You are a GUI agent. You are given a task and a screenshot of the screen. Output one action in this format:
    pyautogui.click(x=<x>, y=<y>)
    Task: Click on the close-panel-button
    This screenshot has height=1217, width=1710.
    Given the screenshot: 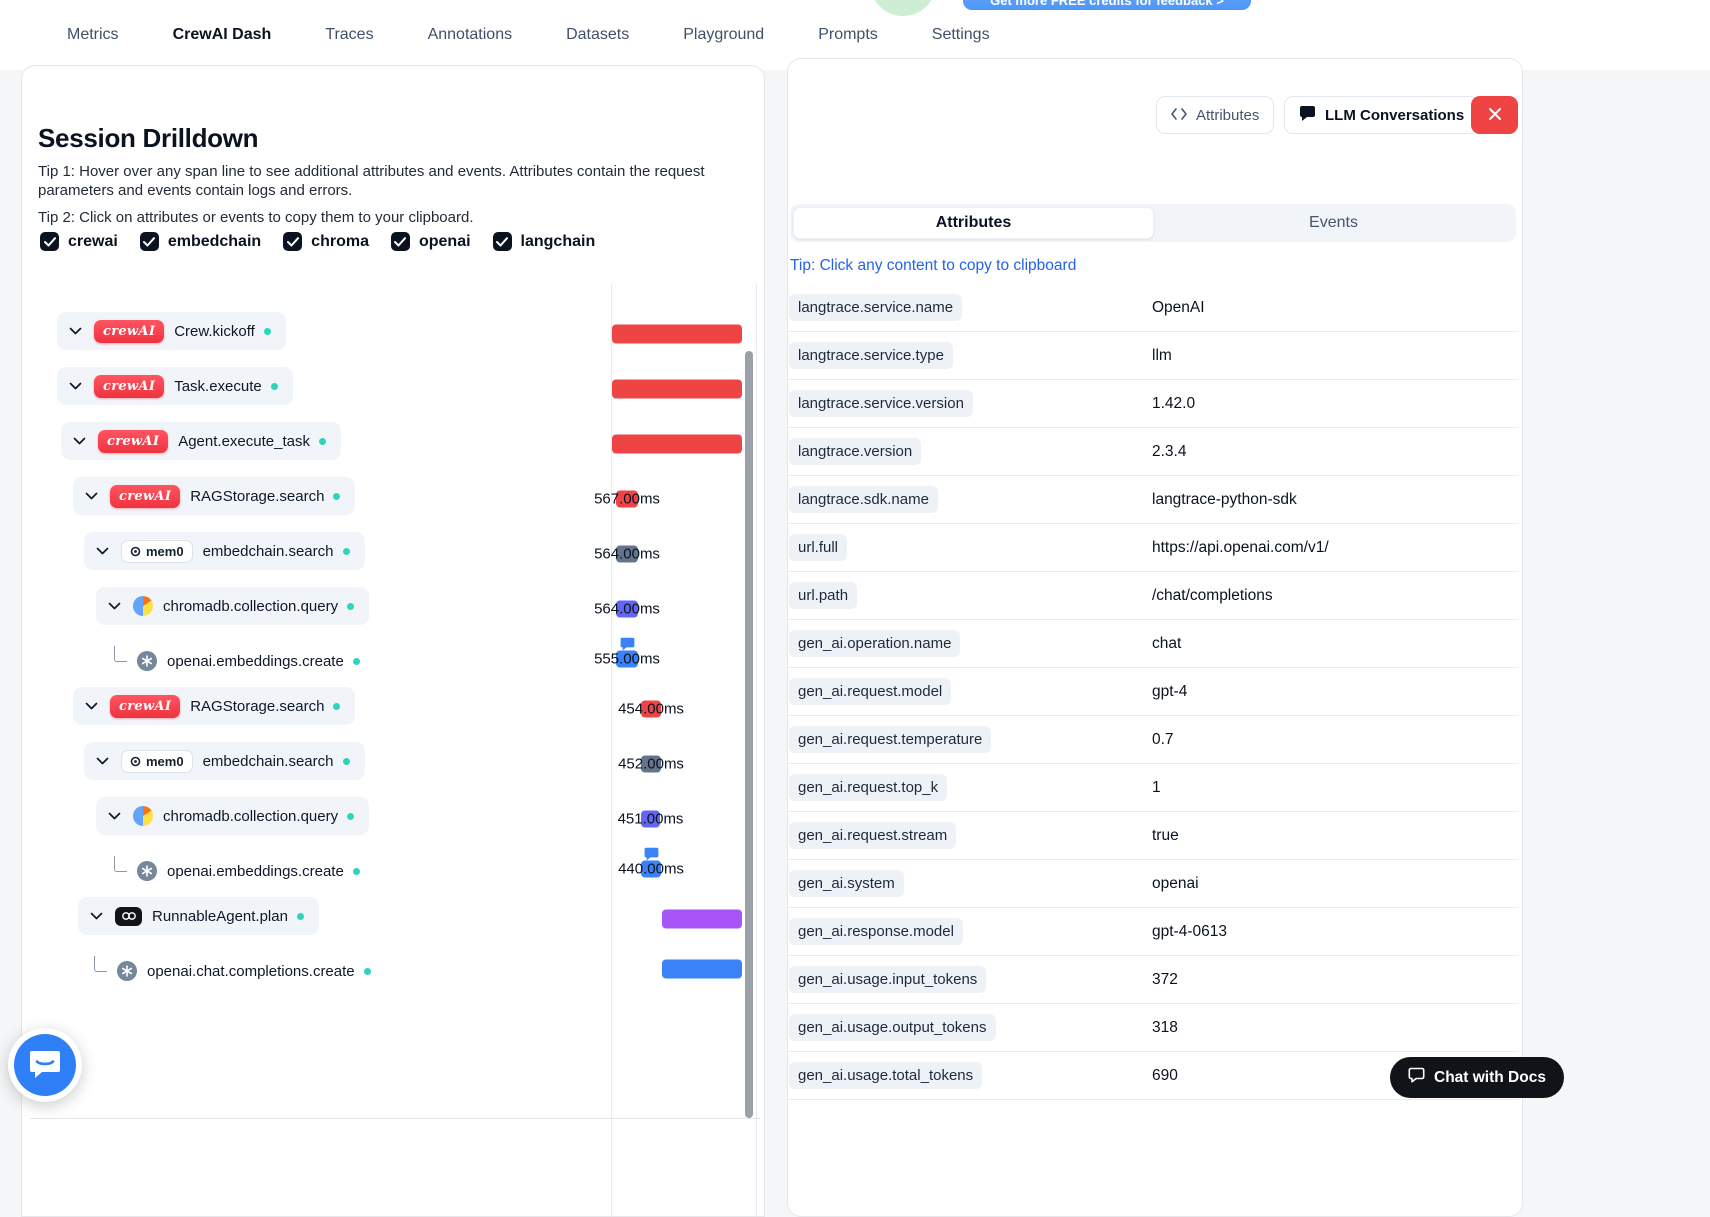 What is the action you would take?
    pyautogui.click(x=1494, y=115)
    